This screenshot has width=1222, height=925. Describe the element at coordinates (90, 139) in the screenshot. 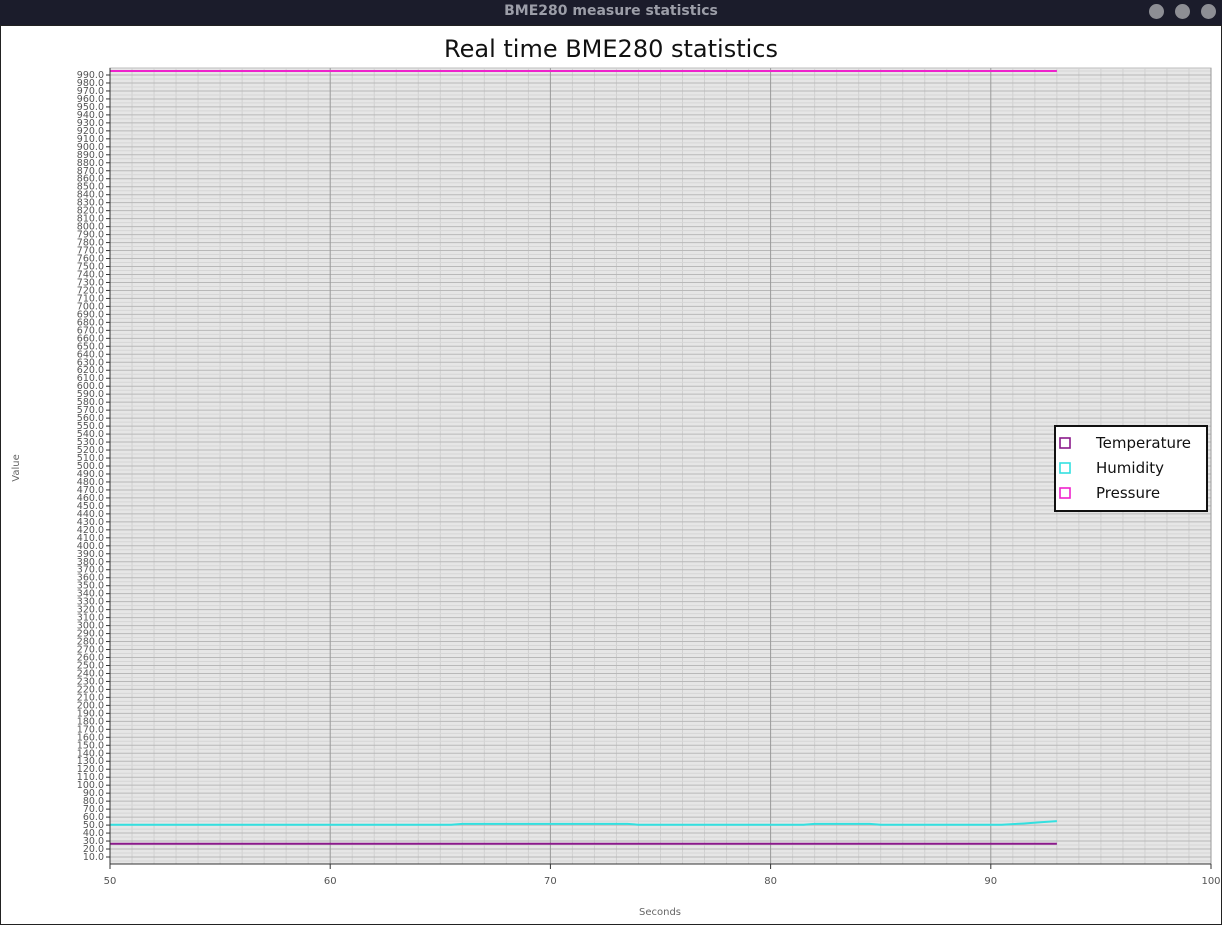

I see `y-tick-label: 910.0` at that location.